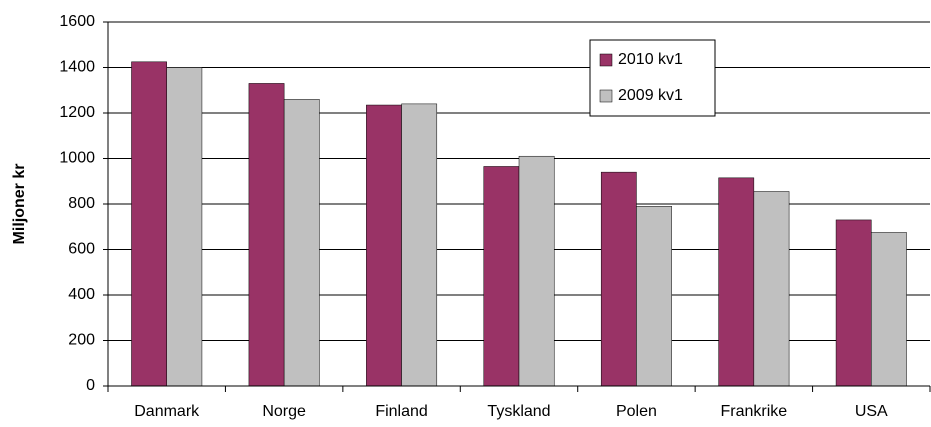 The width and height of the screenshot is (931, 427). I want to click on y-tick-label: 200, so click(81, 340).